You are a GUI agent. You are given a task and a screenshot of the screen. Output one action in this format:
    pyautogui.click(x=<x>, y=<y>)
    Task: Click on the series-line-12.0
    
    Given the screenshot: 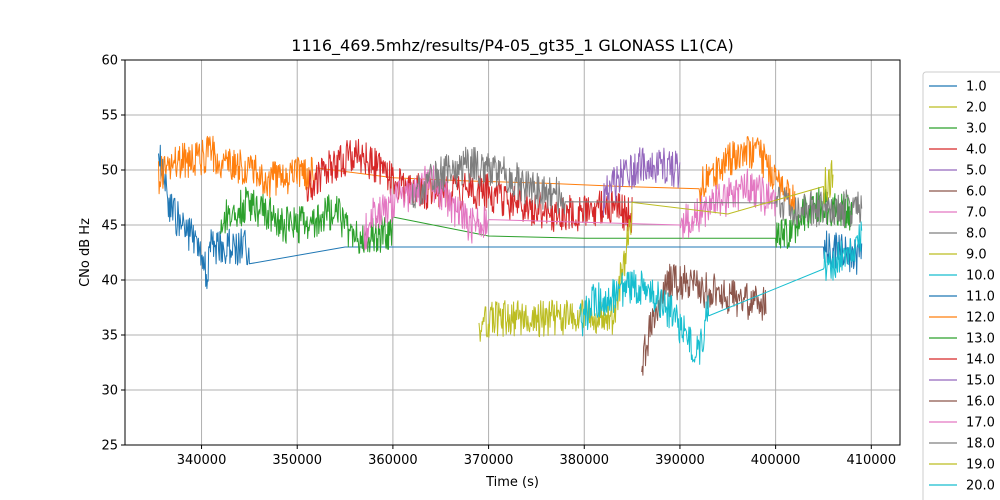 What is the action you would take?
    pyautogui.click(x=477, y=175)
    